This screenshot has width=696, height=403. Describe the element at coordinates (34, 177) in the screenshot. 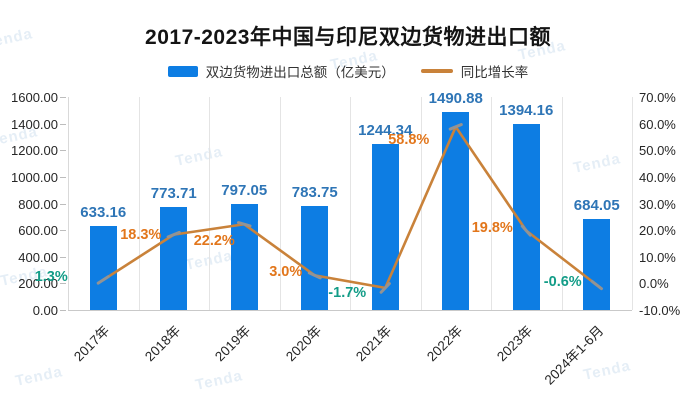

I see `left-axis-tick-label: 1000.00` at that location.